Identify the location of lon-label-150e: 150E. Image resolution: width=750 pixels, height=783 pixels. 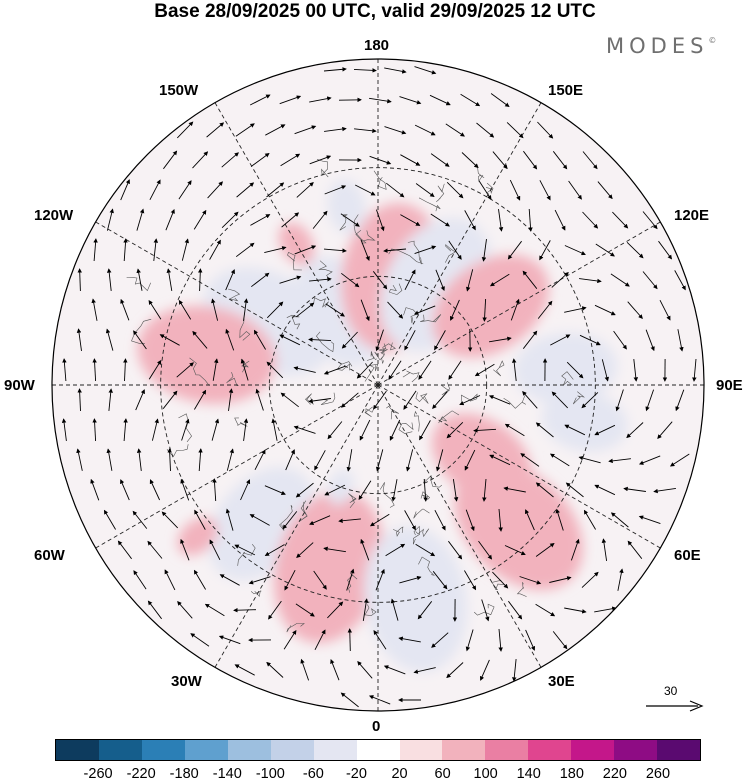
(566, 90).